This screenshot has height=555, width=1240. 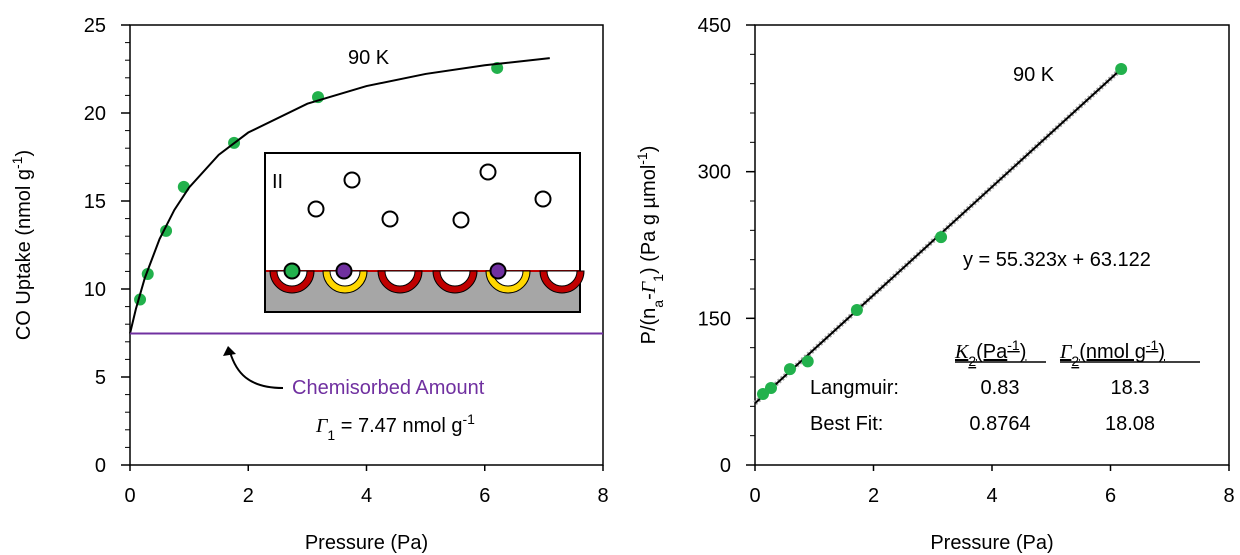 I want to click on table-cell: Best Fit:, so click(x=846, y=424).